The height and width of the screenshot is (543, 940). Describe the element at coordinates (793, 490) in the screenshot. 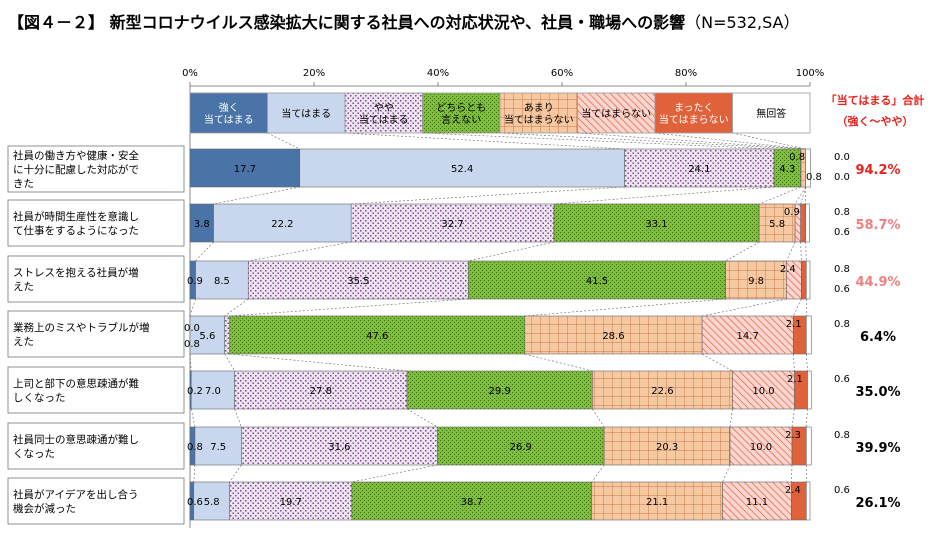

I see `bar-value-label: 2.4` at that location.